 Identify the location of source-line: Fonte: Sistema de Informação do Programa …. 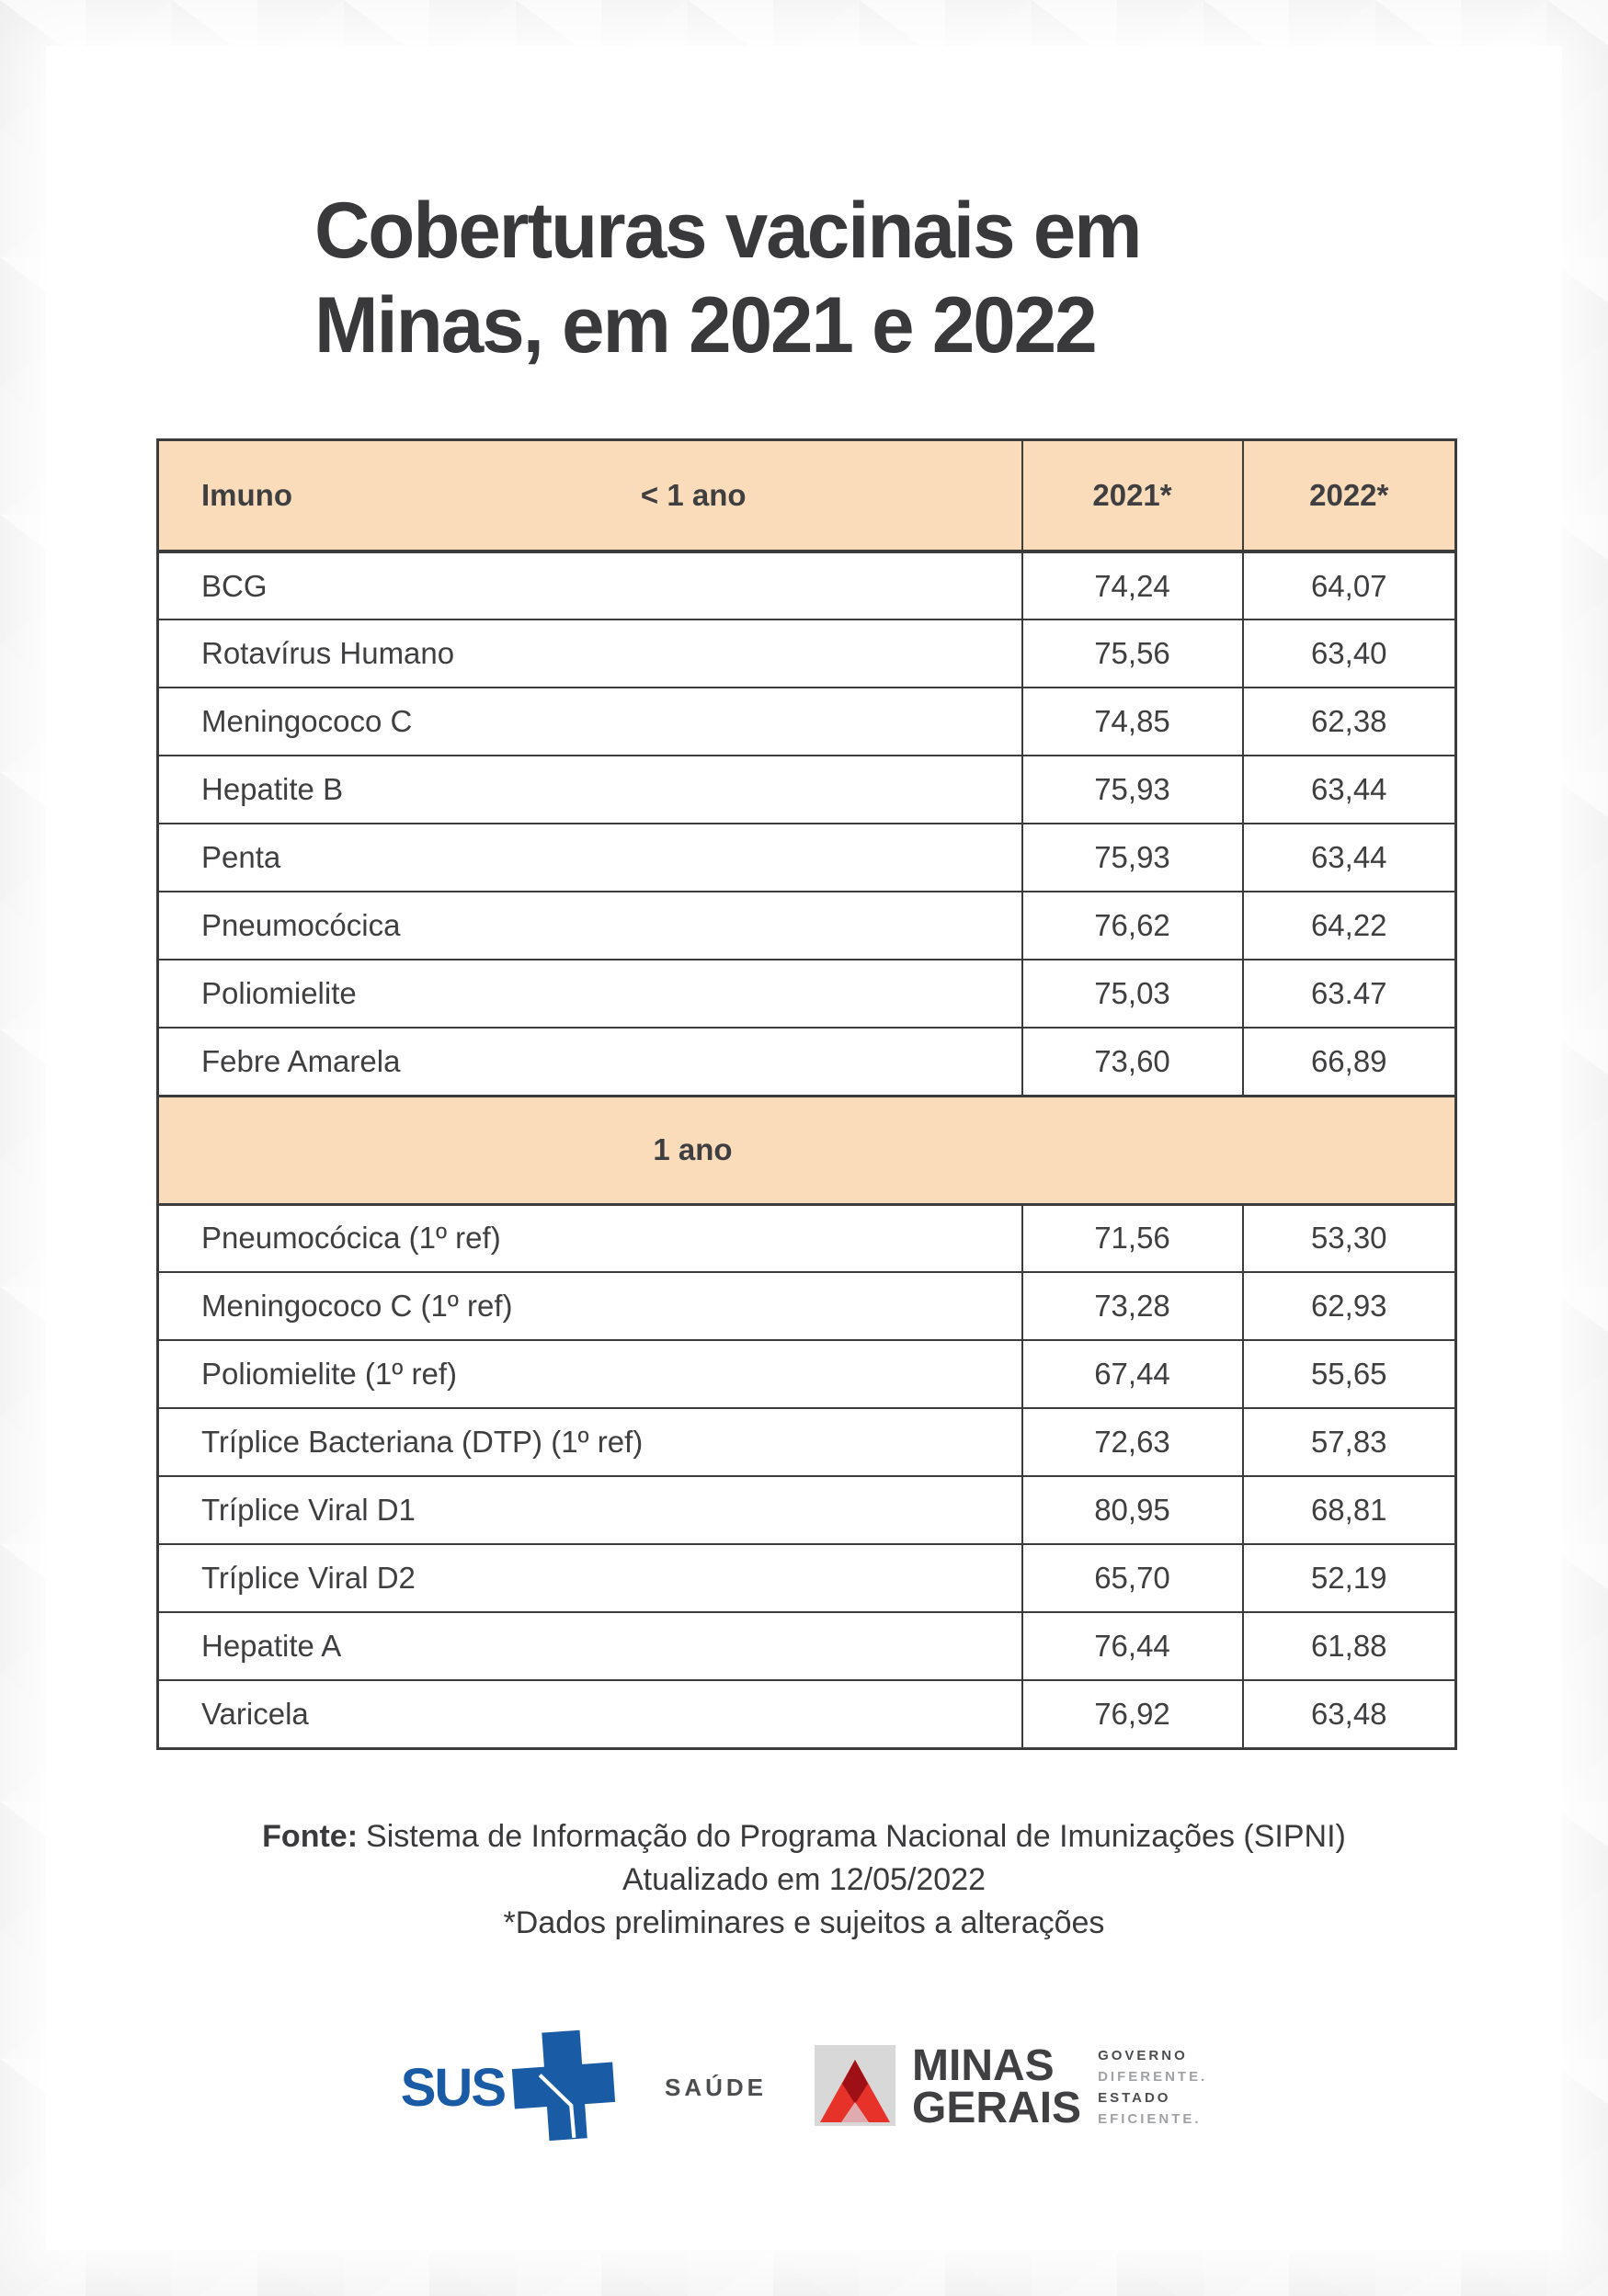
(804, 1837).